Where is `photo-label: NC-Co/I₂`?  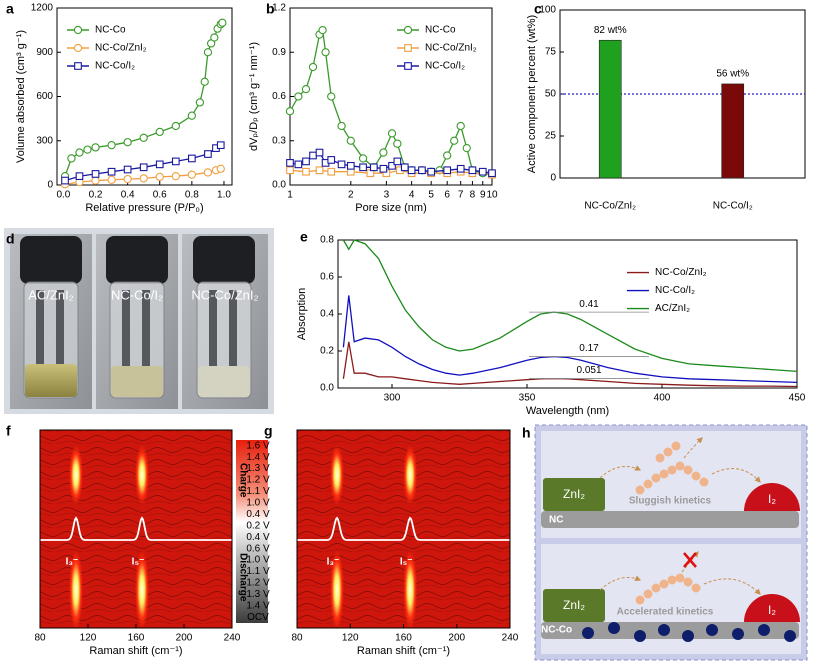
photo-label: NC-Co/I₂ is located at coordinates (137, 294).